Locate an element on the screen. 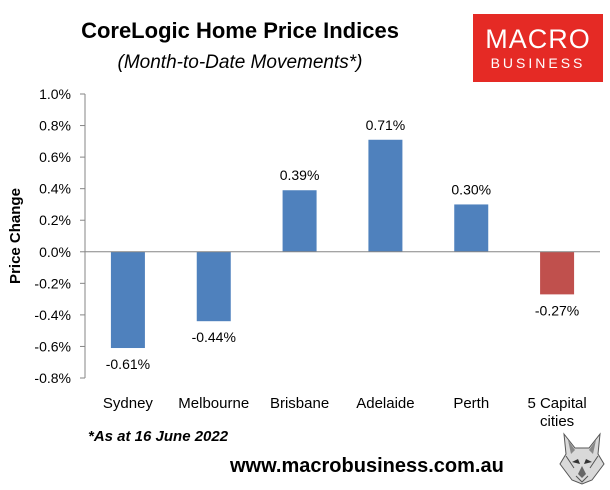 This screenshot has width=610, height=490. bar-sydney is located at coordinates (127, 300).